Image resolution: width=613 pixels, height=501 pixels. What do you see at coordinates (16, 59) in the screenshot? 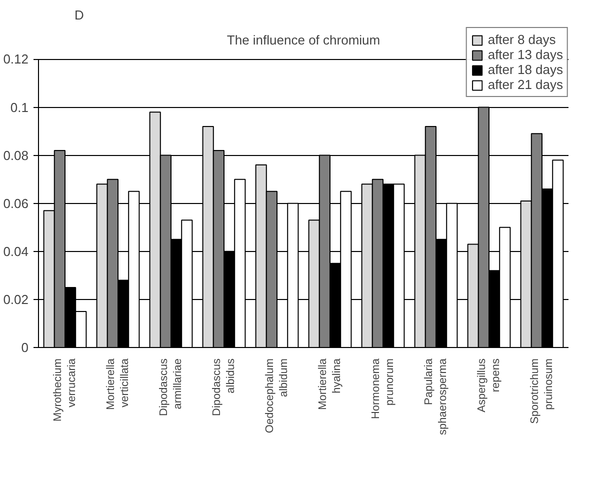
I see `y-tick-label: 0.12` at bounding box center [16, 59].